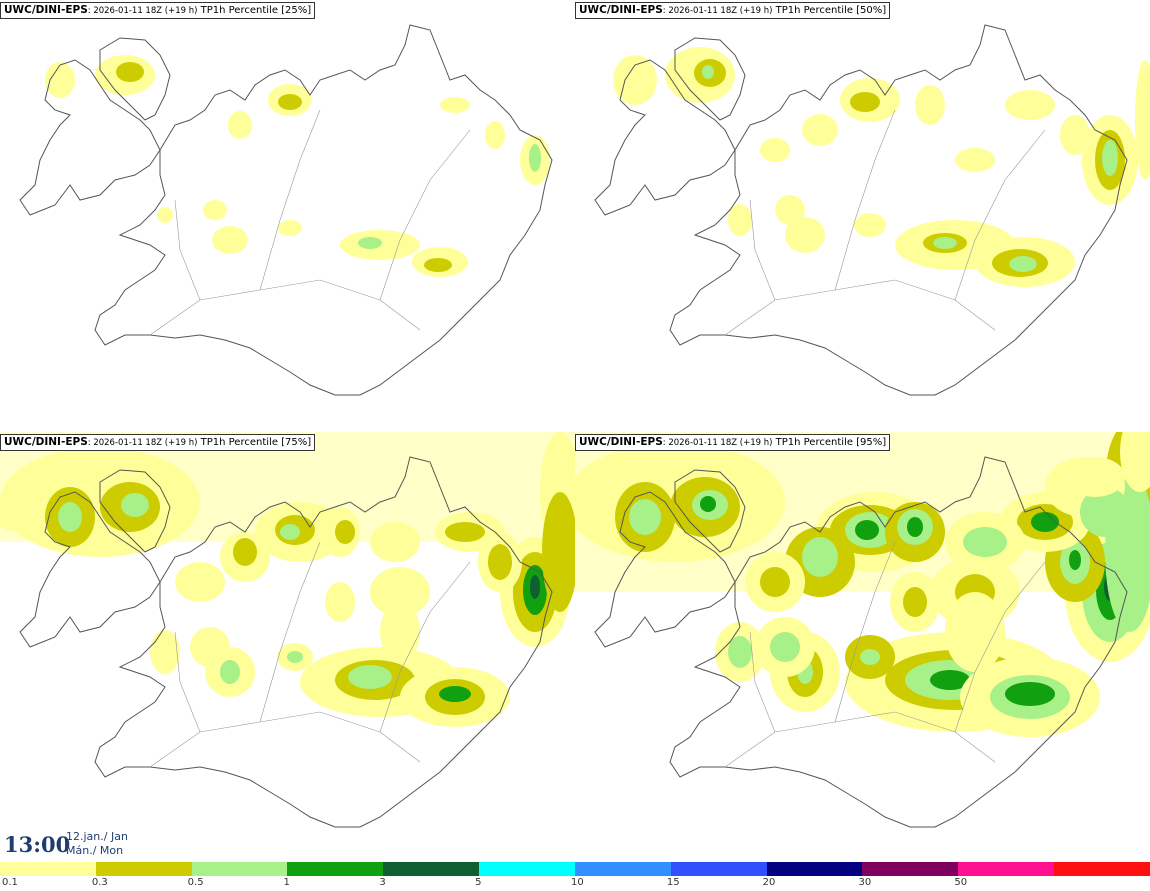  Describe the element at coordinates (37, 844) in the screenshot. I see `valid-time: 13:00` at that location.